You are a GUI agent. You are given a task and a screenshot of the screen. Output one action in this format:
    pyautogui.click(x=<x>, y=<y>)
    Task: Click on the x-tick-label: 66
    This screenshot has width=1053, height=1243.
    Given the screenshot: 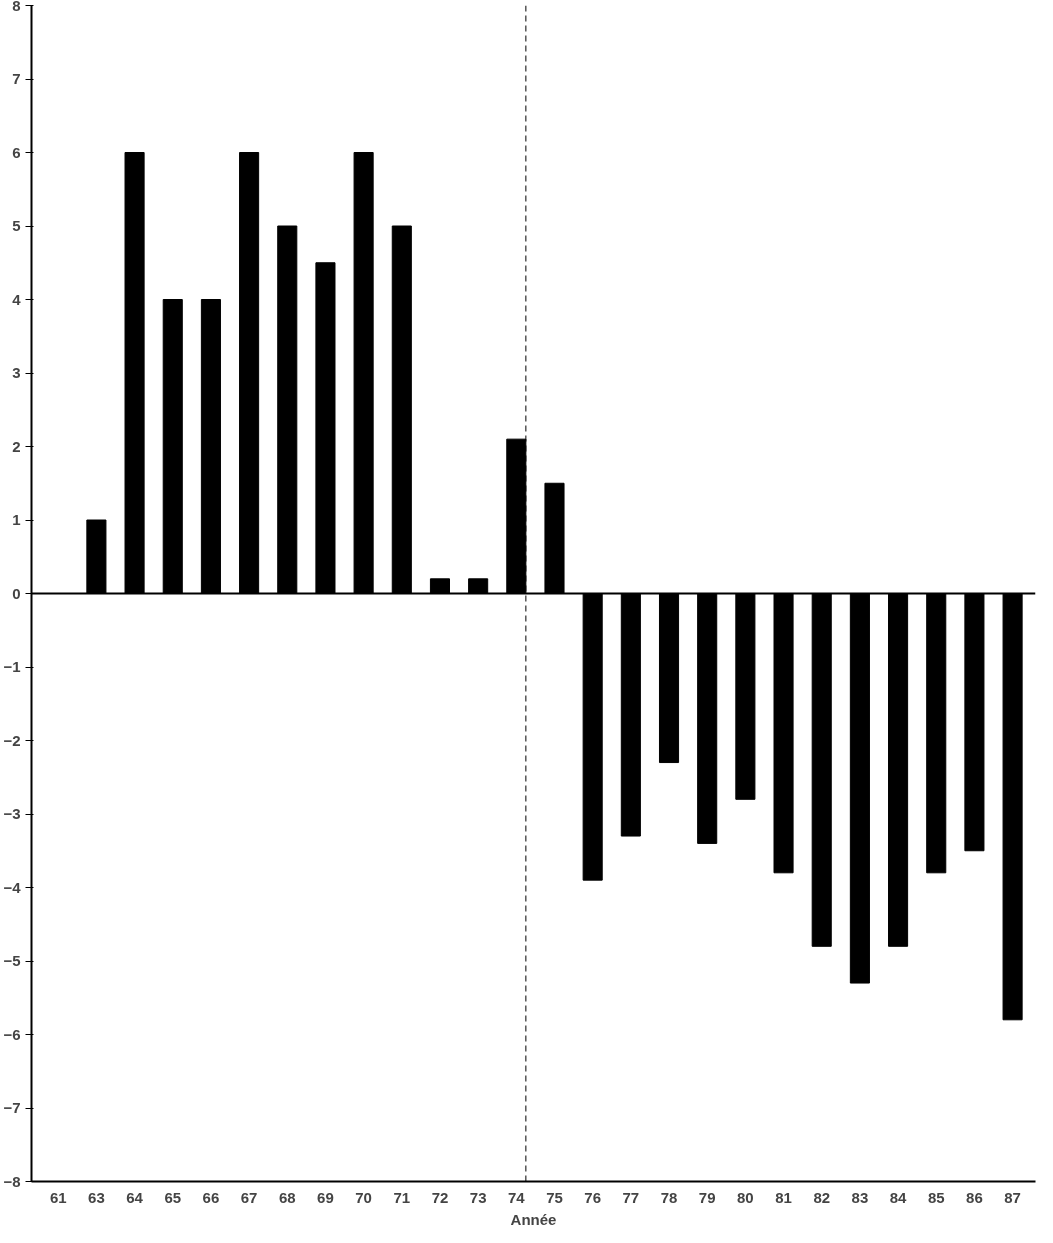 What is the action you would take?
    pyautogui.click(x=211, y=1197)
    